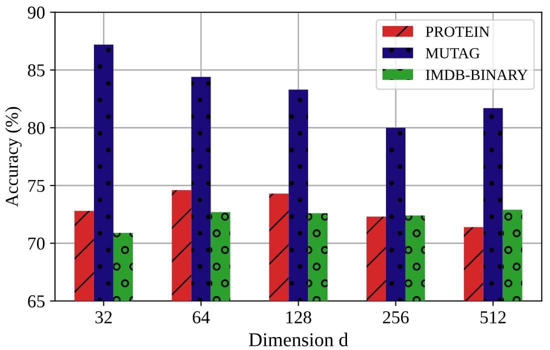  Describe the element at coordinates (298, 339) in the screenshot. I see `x-axis-title: Dimension d` at that location.